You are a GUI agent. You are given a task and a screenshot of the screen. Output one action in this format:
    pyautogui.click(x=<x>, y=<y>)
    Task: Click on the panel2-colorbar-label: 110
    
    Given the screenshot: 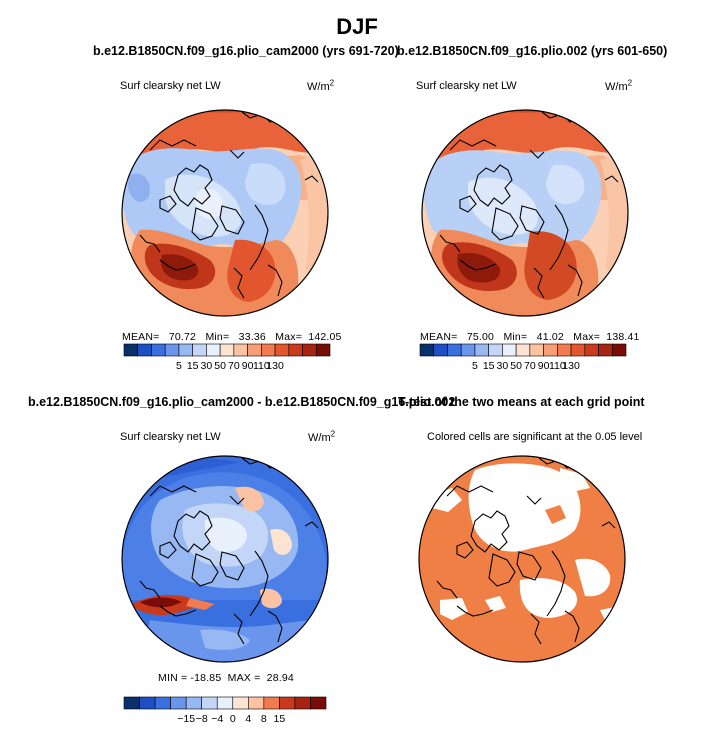 What is the action you would take?
    pyautogui.click(x=557, y=366)
    